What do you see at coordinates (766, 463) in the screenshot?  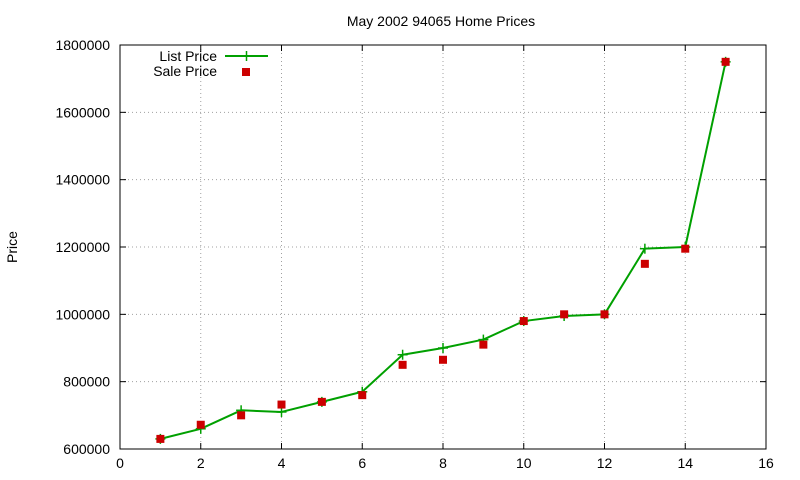 I see `x-tick-label: 16` at bounding box center [766, 463].